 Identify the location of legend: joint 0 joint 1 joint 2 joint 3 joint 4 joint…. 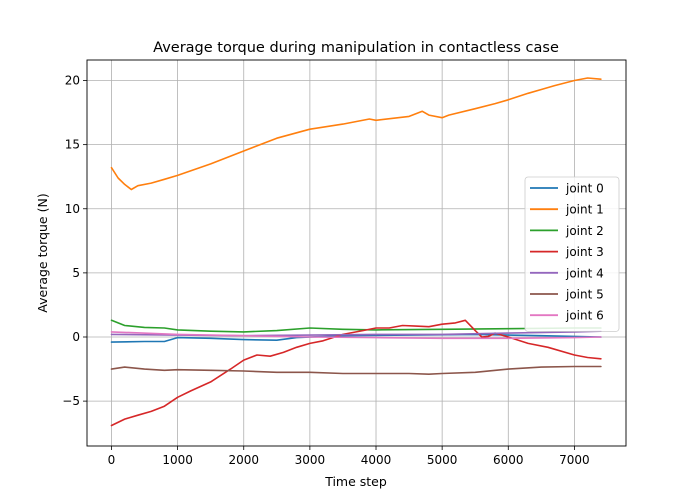
(572, 254).